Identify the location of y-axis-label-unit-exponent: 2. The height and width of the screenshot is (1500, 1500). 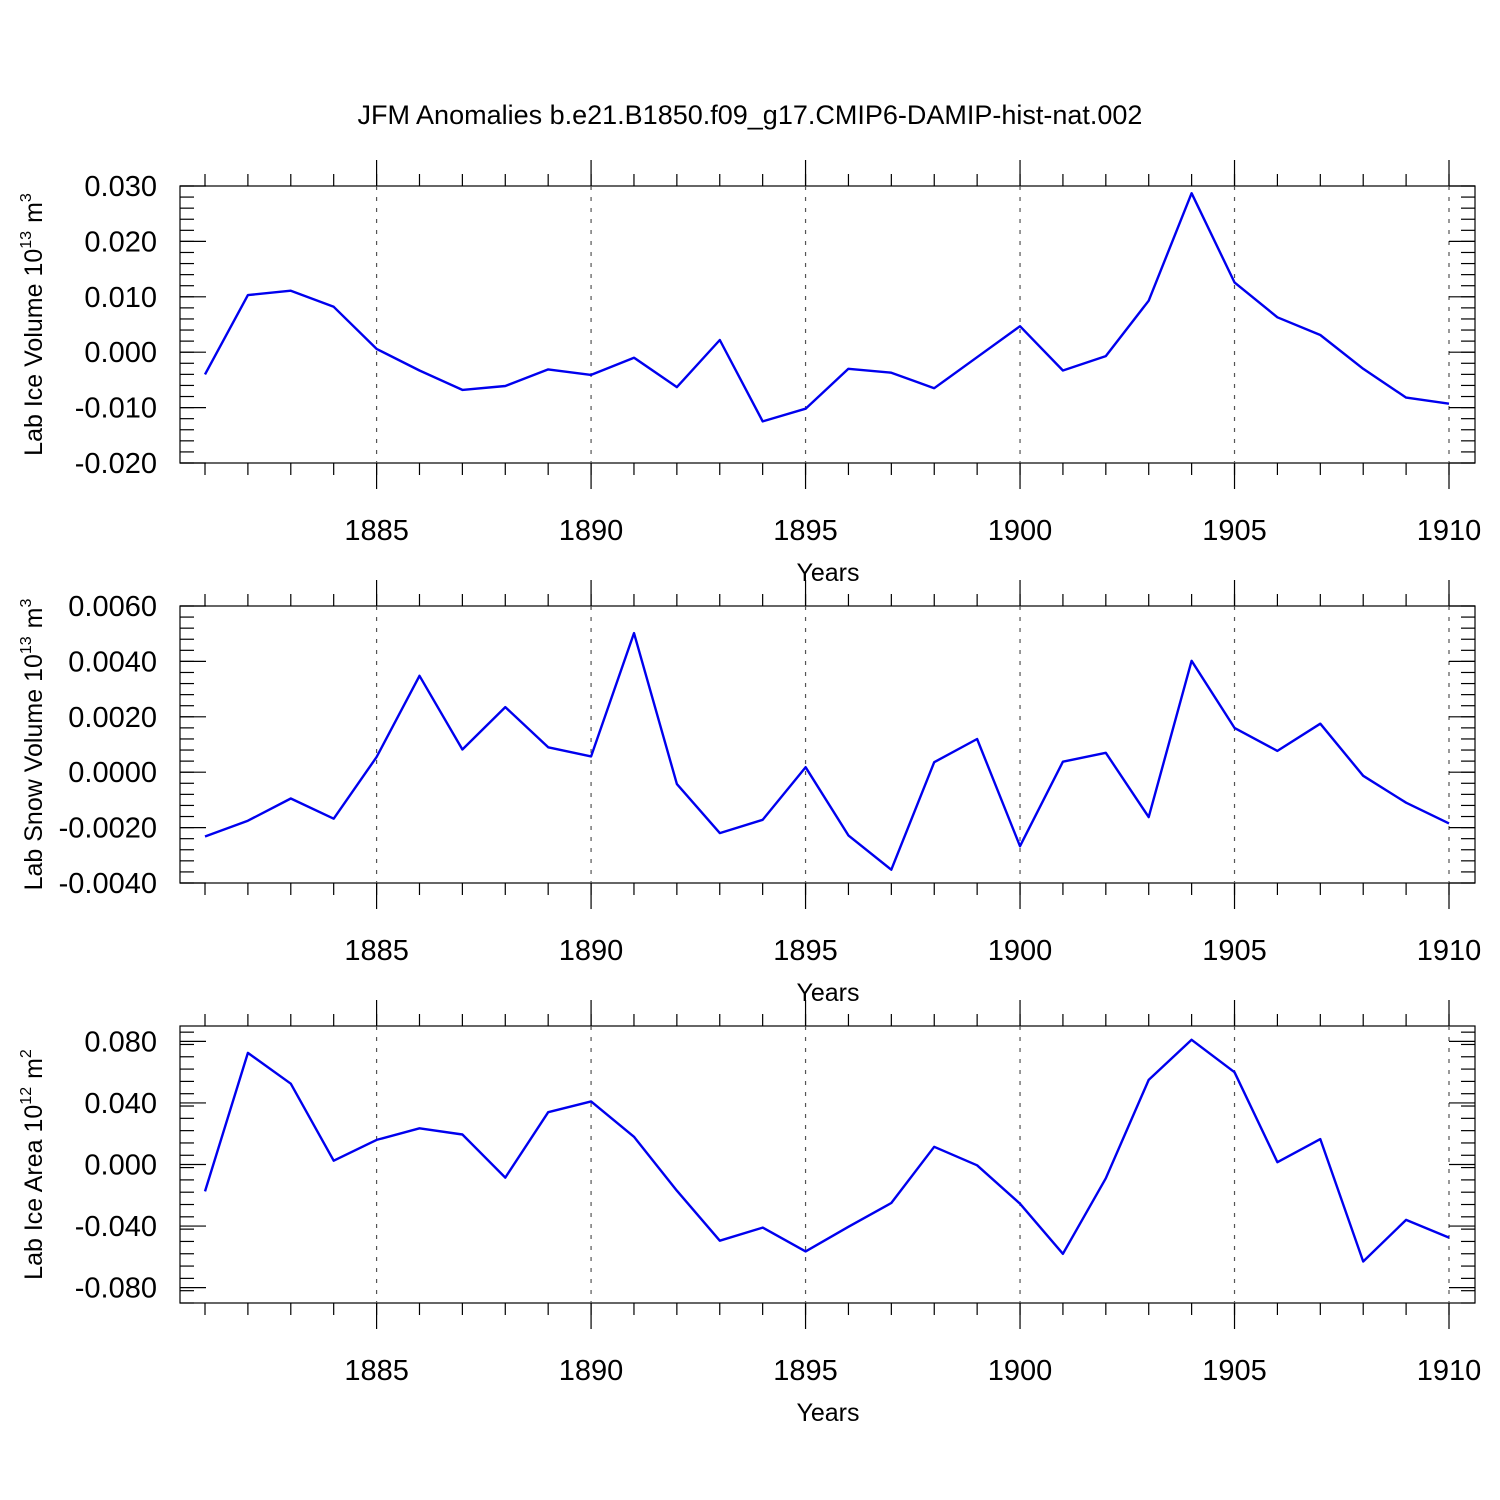
(26, 1053).